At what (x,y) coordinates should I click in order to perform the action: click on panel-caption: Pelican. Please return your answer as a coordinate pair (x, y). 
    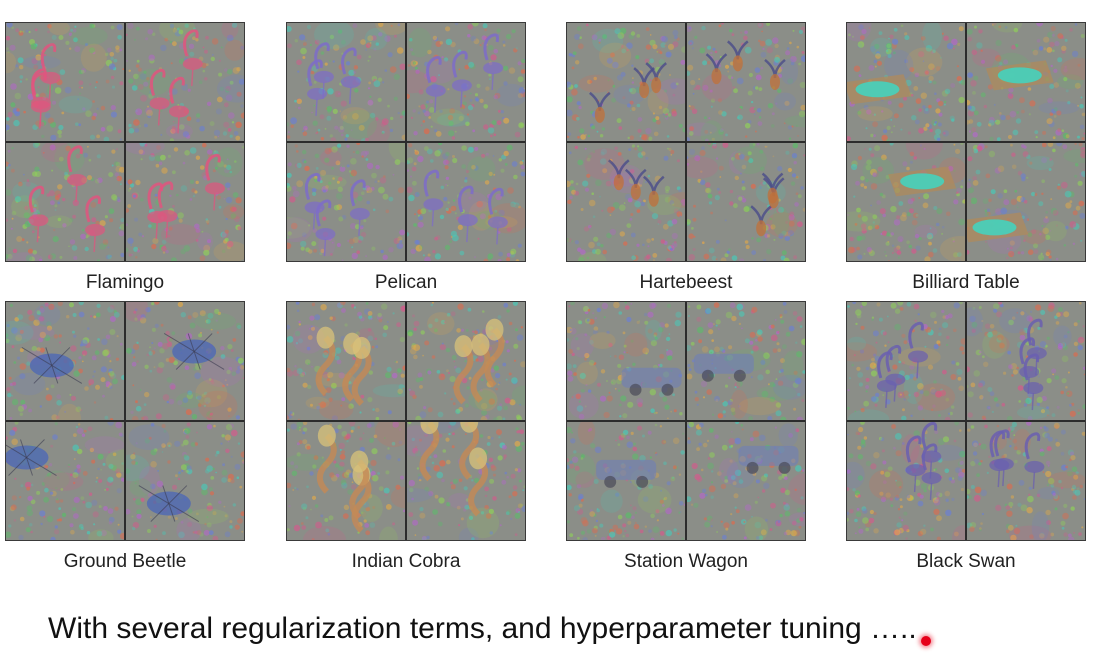
    Looking at the image, I should click on (406, 282).